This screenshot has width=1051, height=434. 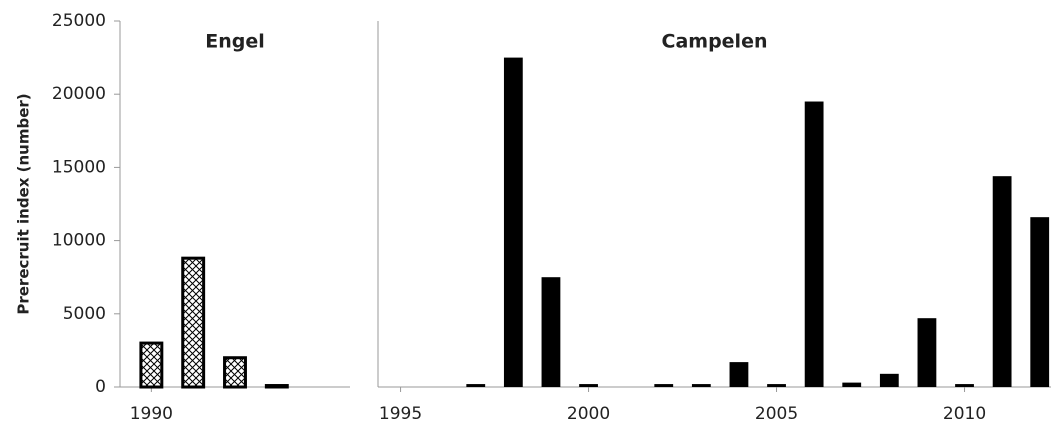 What do you see at coordinates (79, 21) in the screenshot?
I see `y-tick-label: 25000` at bounding box center [79, 21].